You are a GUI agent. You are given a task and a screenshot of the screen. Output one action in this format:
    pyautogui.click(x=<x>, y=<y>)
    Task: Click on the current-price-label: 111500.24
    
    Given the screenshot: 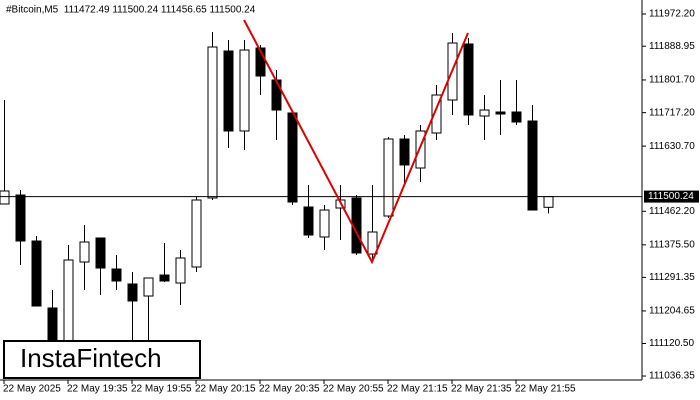 What is the action you would take?
    pyautogui.click(x=671, y=196)
    